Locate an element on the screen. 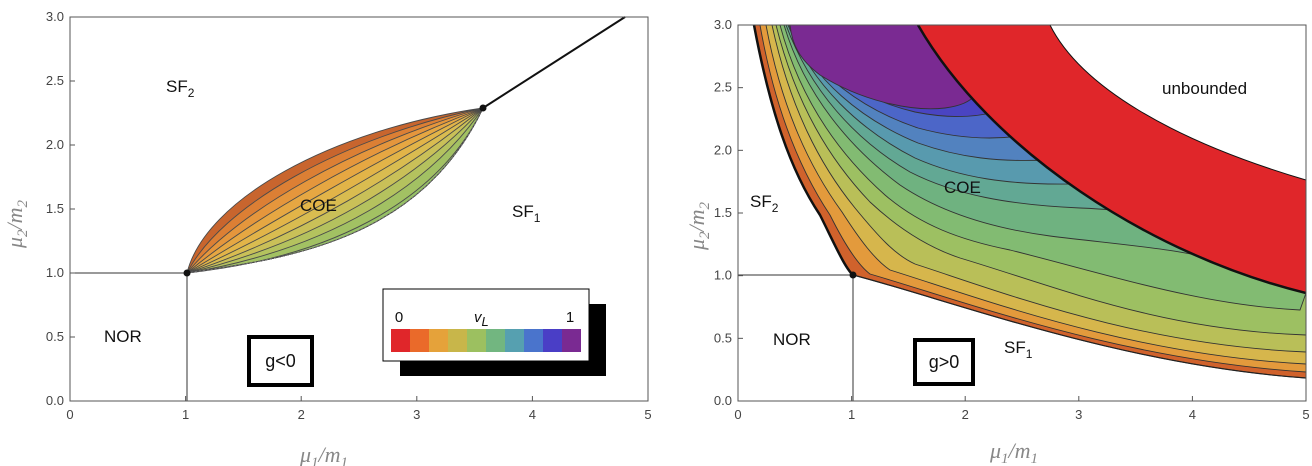  right-g-box is located at coordinates (944, 362).